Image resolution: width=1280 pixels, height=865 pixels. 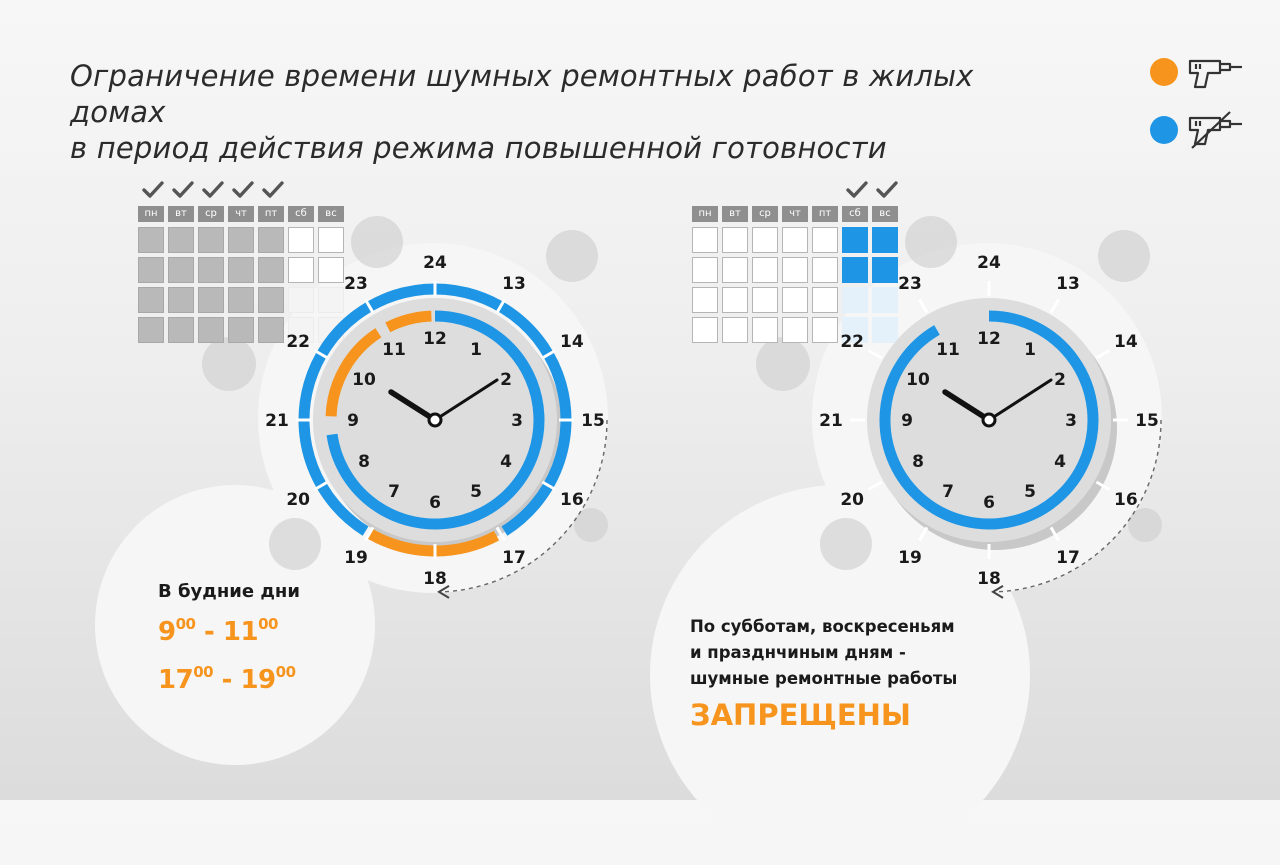 What do you see at coordinates (910, 284) in the screenshot?
I see `hour-label-outer: 23` at bounding box center [910, 284].